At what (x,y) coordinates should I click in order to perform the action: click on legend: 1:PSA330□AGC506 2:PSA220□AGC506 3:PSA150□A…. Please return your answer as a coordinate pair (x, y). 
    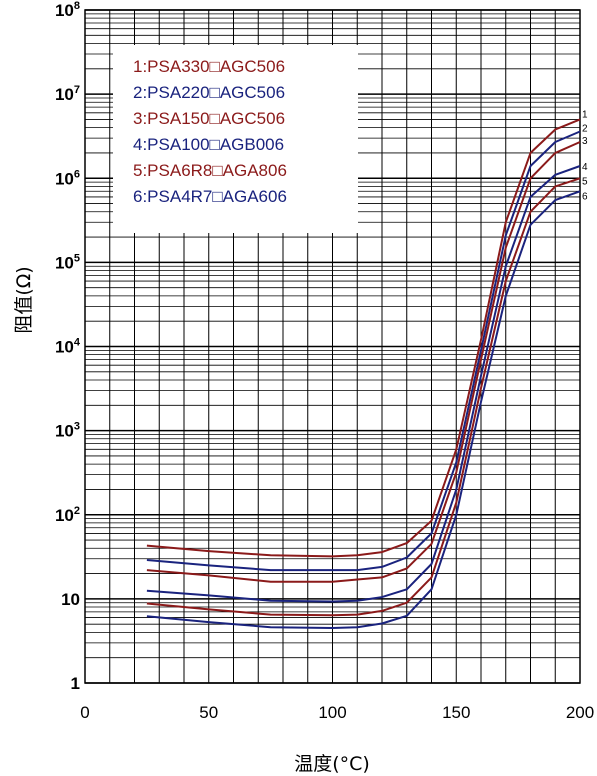
    Looking at the image, I should click on (235, 139).